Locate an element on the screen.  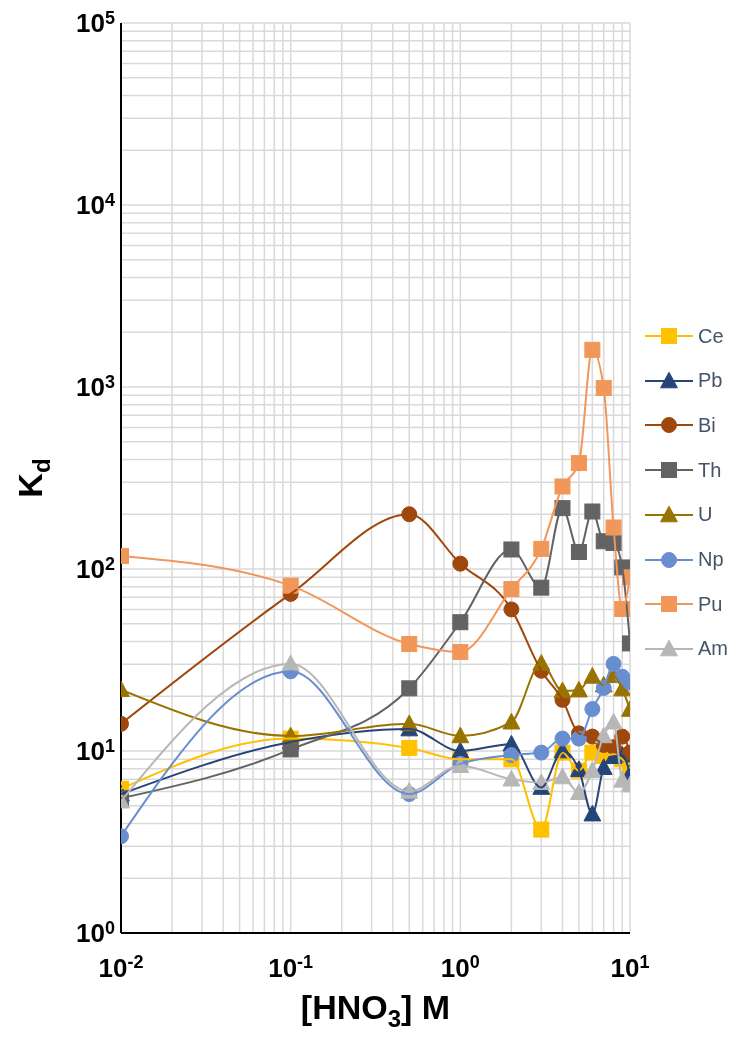
x-tick-label: 10$^{0}$ is located at coordinates (460, 967).